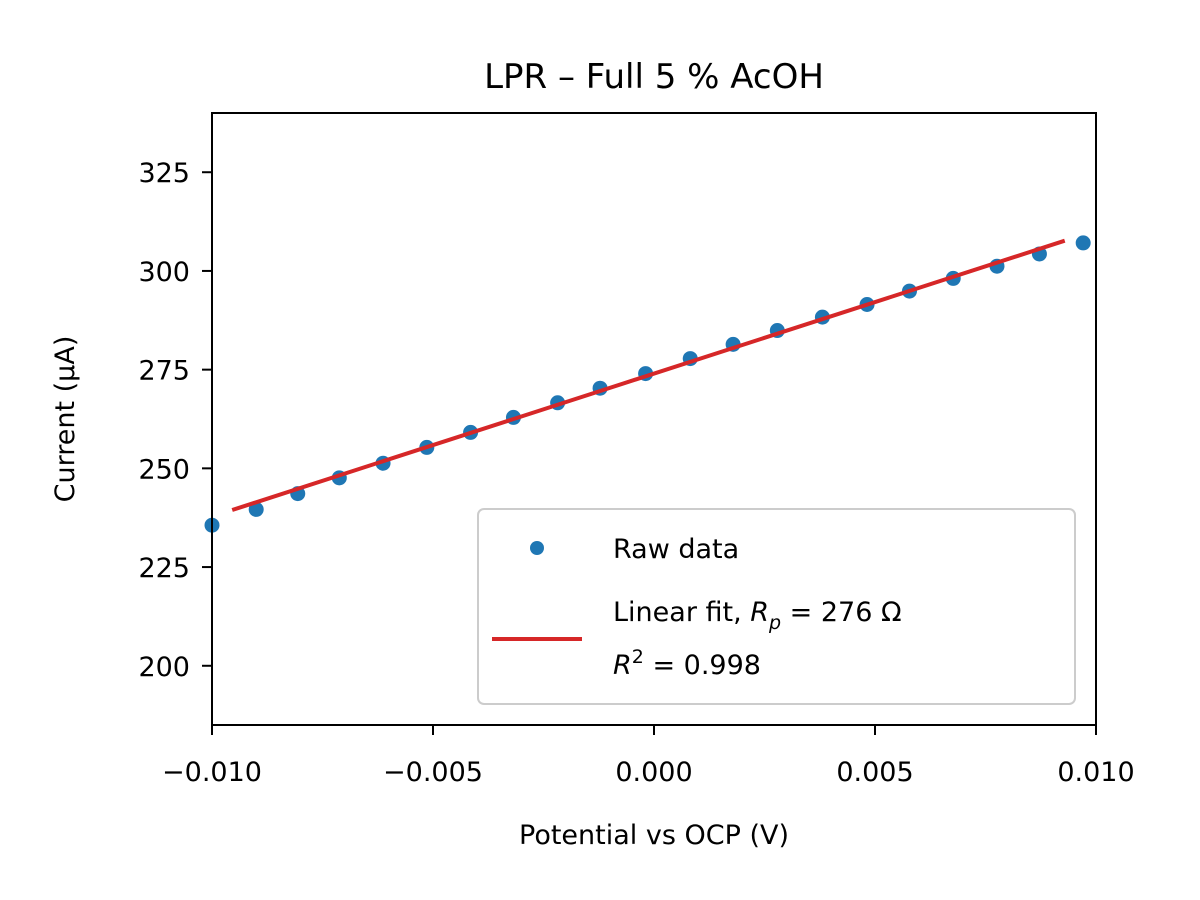 The height and width of the screenshot is (900, 1200). What do you see at coordinates (676, 549) in the screenshot?
I see `legend-raw-label: Raw data` at bounding box center [676, 549].